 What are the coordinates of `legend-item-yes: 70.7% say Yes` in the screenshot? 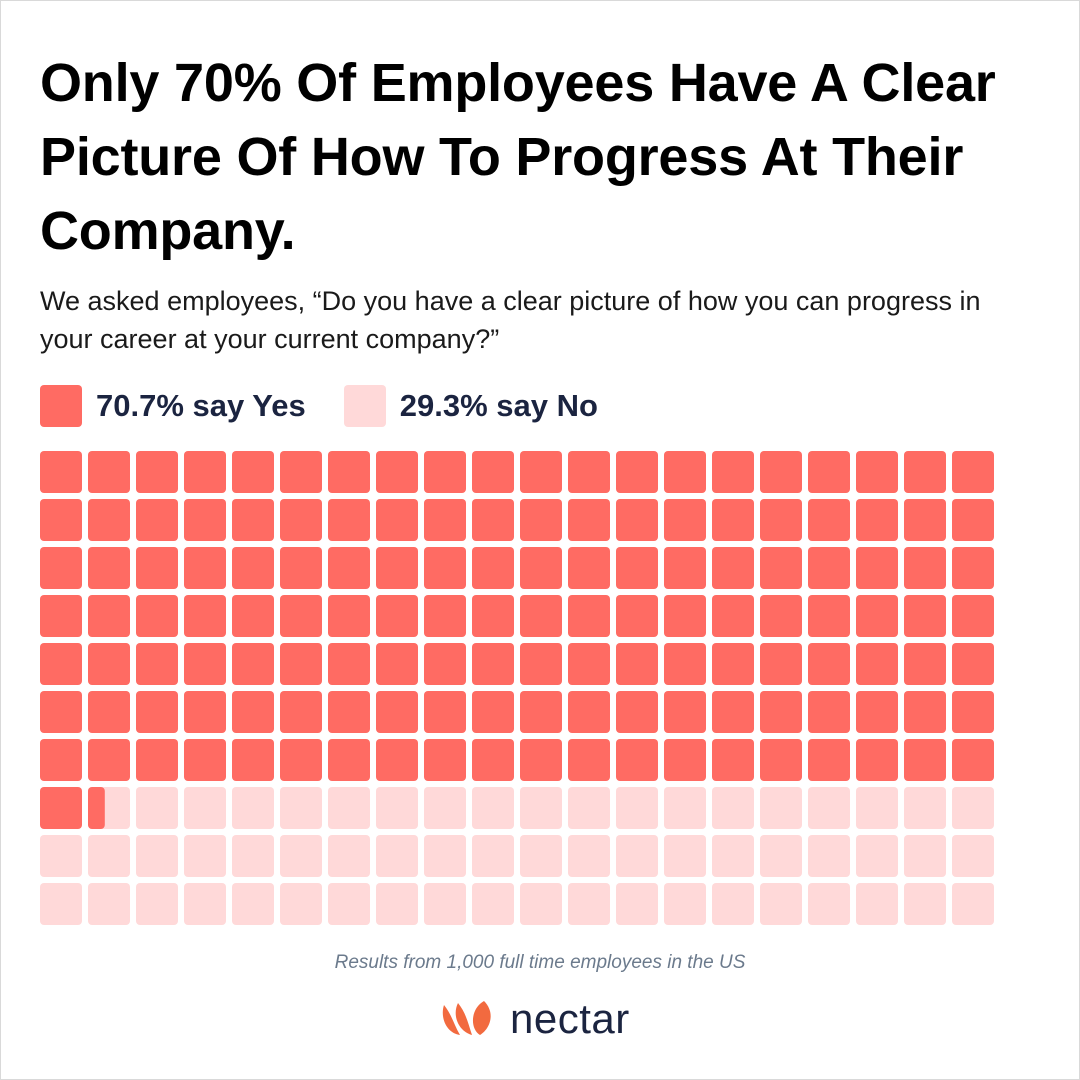 It's located at (173, 406).